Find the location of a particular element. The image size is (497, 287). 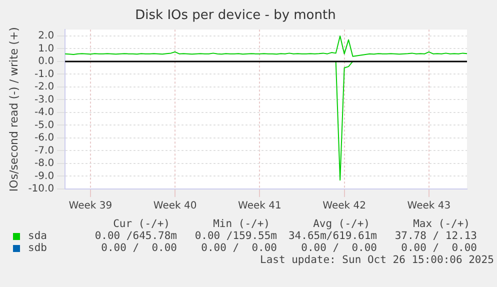

chart-title: Disk IOs per device - by month is located at coordinates (235, 16).